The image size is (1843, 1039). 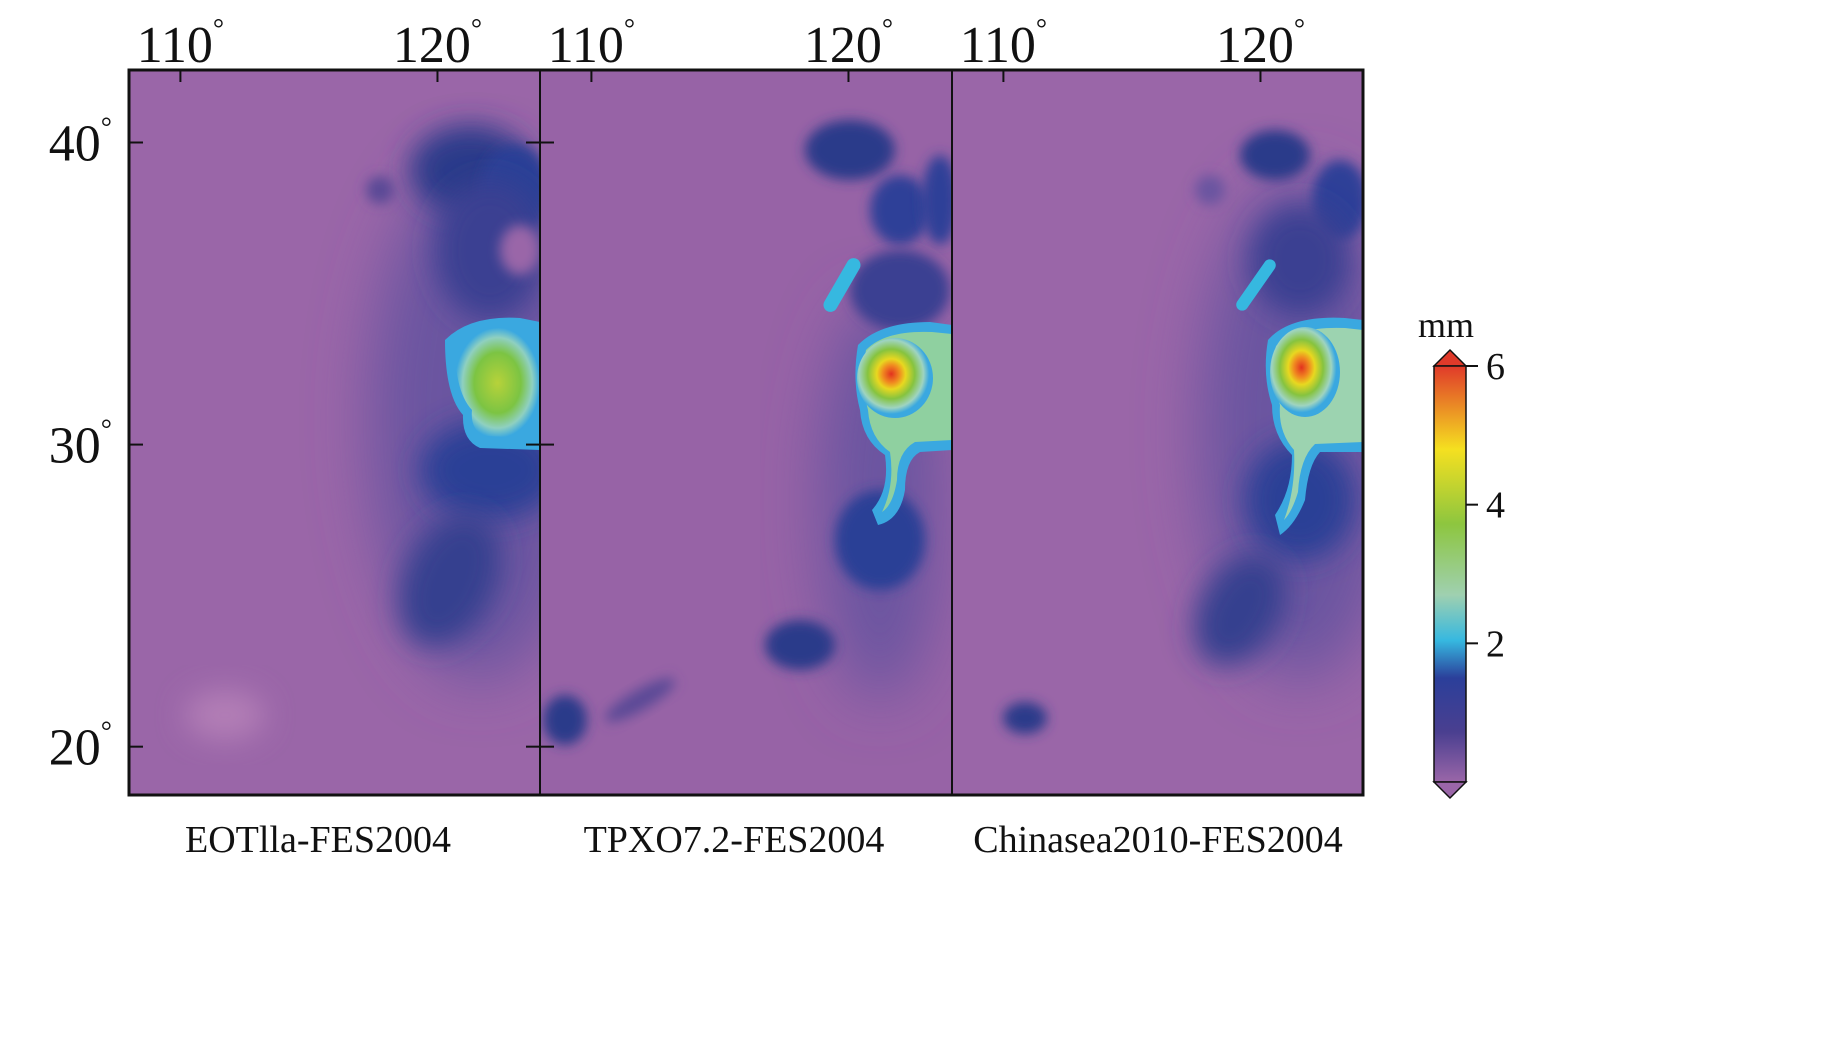 I want to click on colorbar-bar, so click(x=1450, y=574).